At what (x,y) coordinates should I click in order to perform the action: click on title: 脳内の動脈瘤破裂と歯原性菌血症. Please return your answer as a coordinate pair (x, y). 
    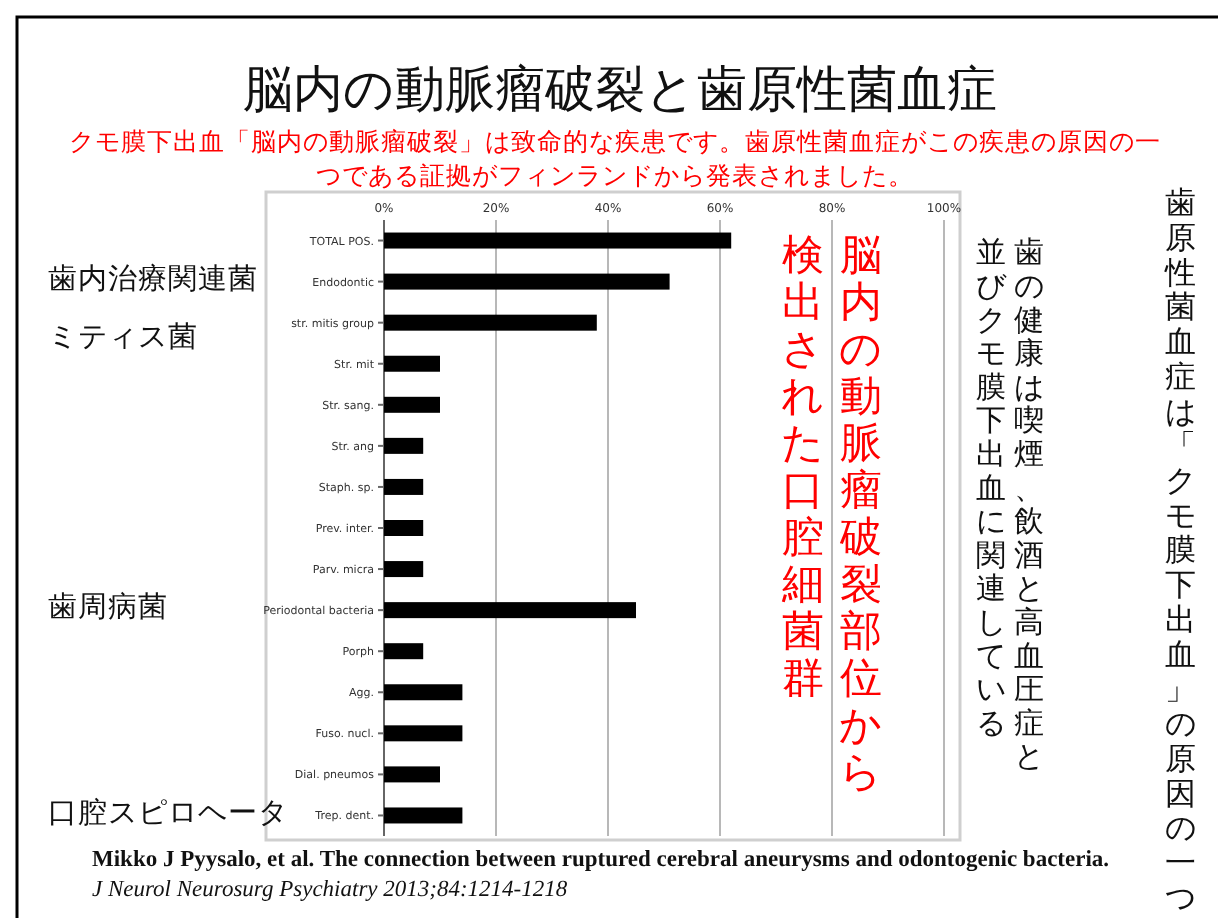
    Looking at the image, I should click on (620, 90).